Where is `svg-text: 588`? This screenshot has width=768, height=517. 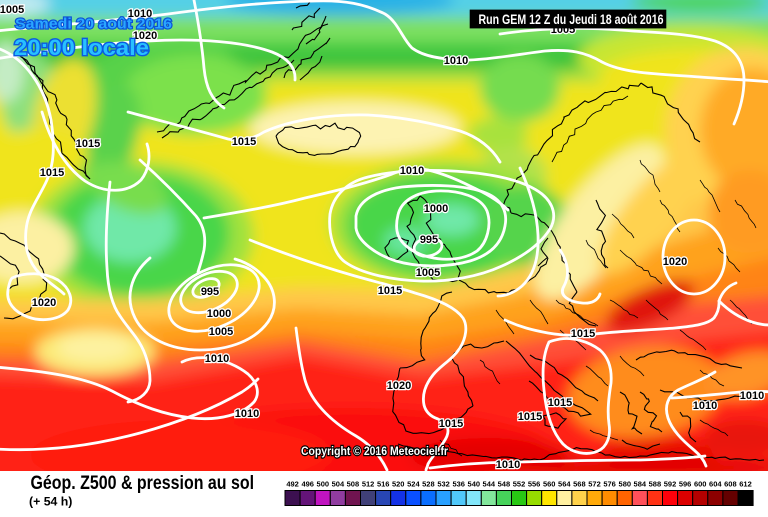 svg-text: 588 is located at coordinates (655, 484).